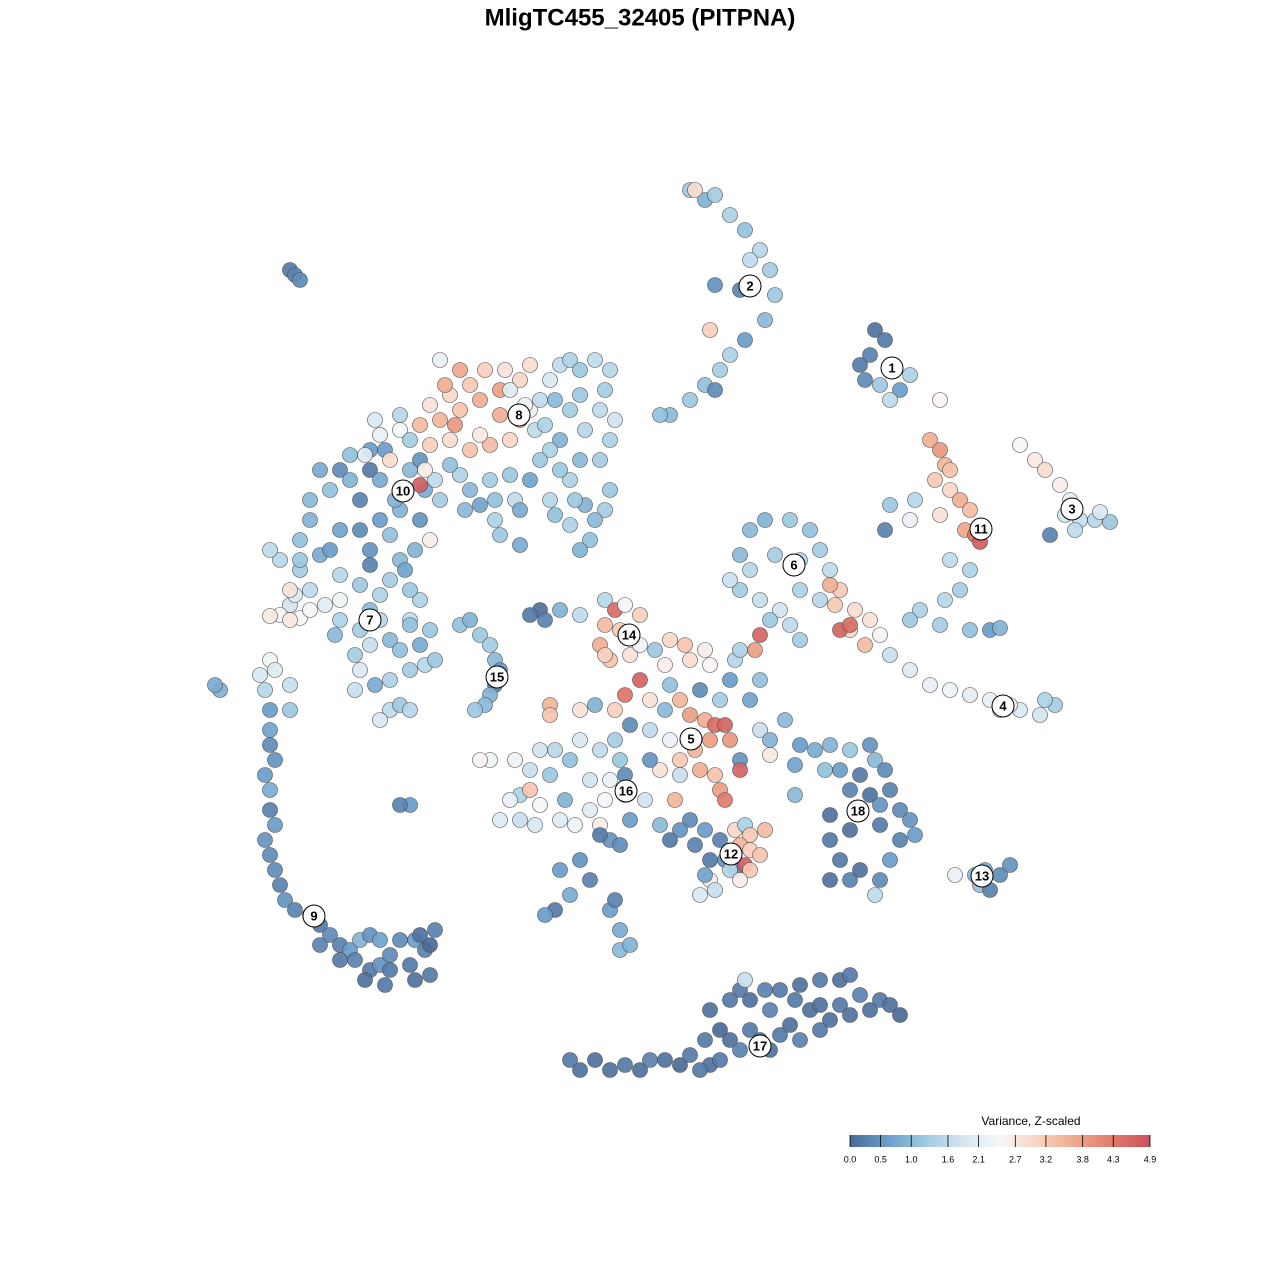  I want to click on cluster-label: 1, so click(891, 367).